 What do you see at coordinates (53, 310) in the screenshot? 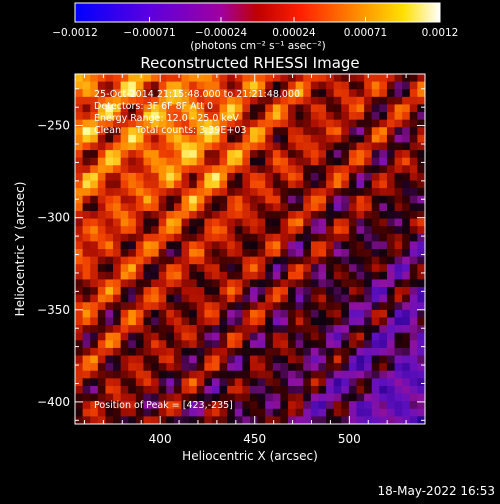
I see `y-tick-label: −350` at bounding box center [53, 310].